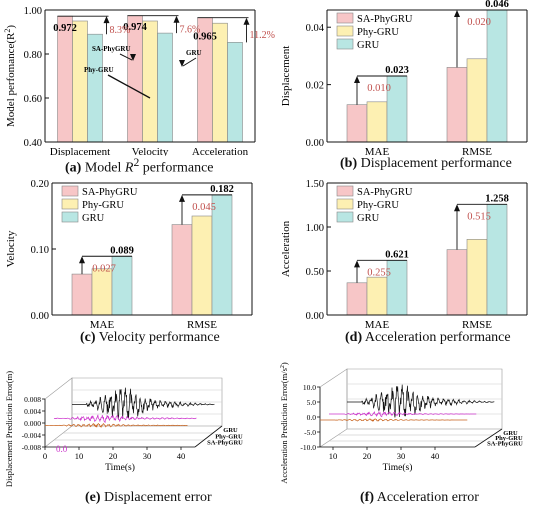 The image size is (550, 513). What do you see at coordinates (312, 417) in the screenshot?
I see `z-tick-label: 0.0` at bounding box center [312, 417].